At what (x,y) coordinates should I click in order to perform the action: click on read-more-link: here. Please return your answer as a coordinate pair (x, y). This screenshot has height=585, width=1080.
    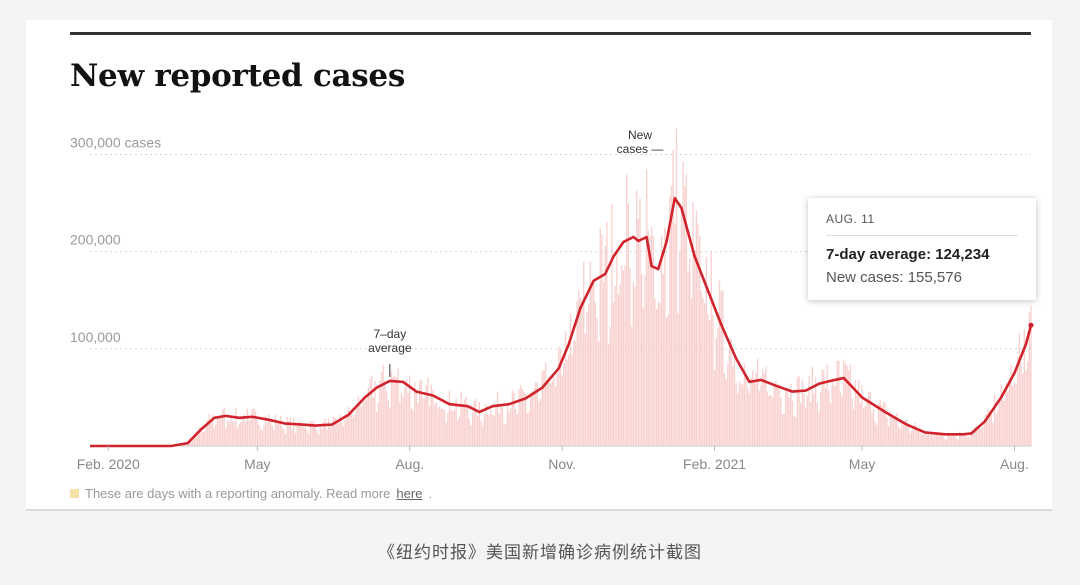
    Looking at the image, I should click on (409, 493).